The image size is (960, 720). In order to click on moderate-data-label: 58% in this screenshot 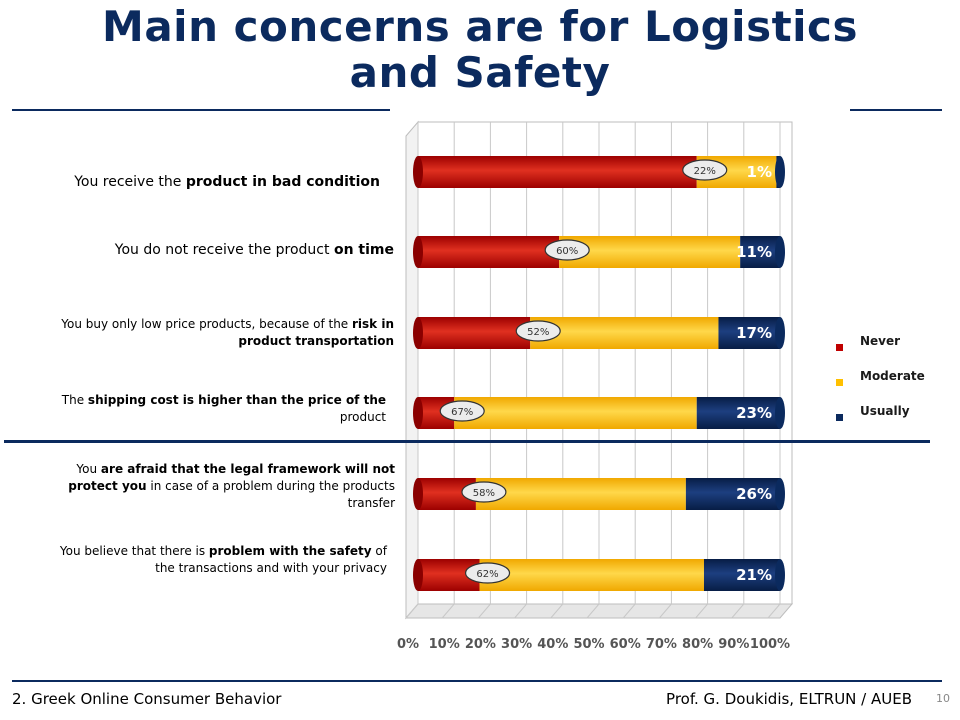, I will do `click(484, 493)`.